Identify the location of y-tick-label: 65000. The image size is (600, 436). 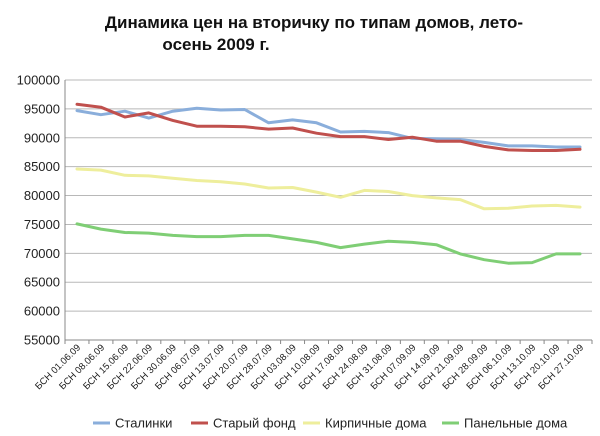
(42, 282).